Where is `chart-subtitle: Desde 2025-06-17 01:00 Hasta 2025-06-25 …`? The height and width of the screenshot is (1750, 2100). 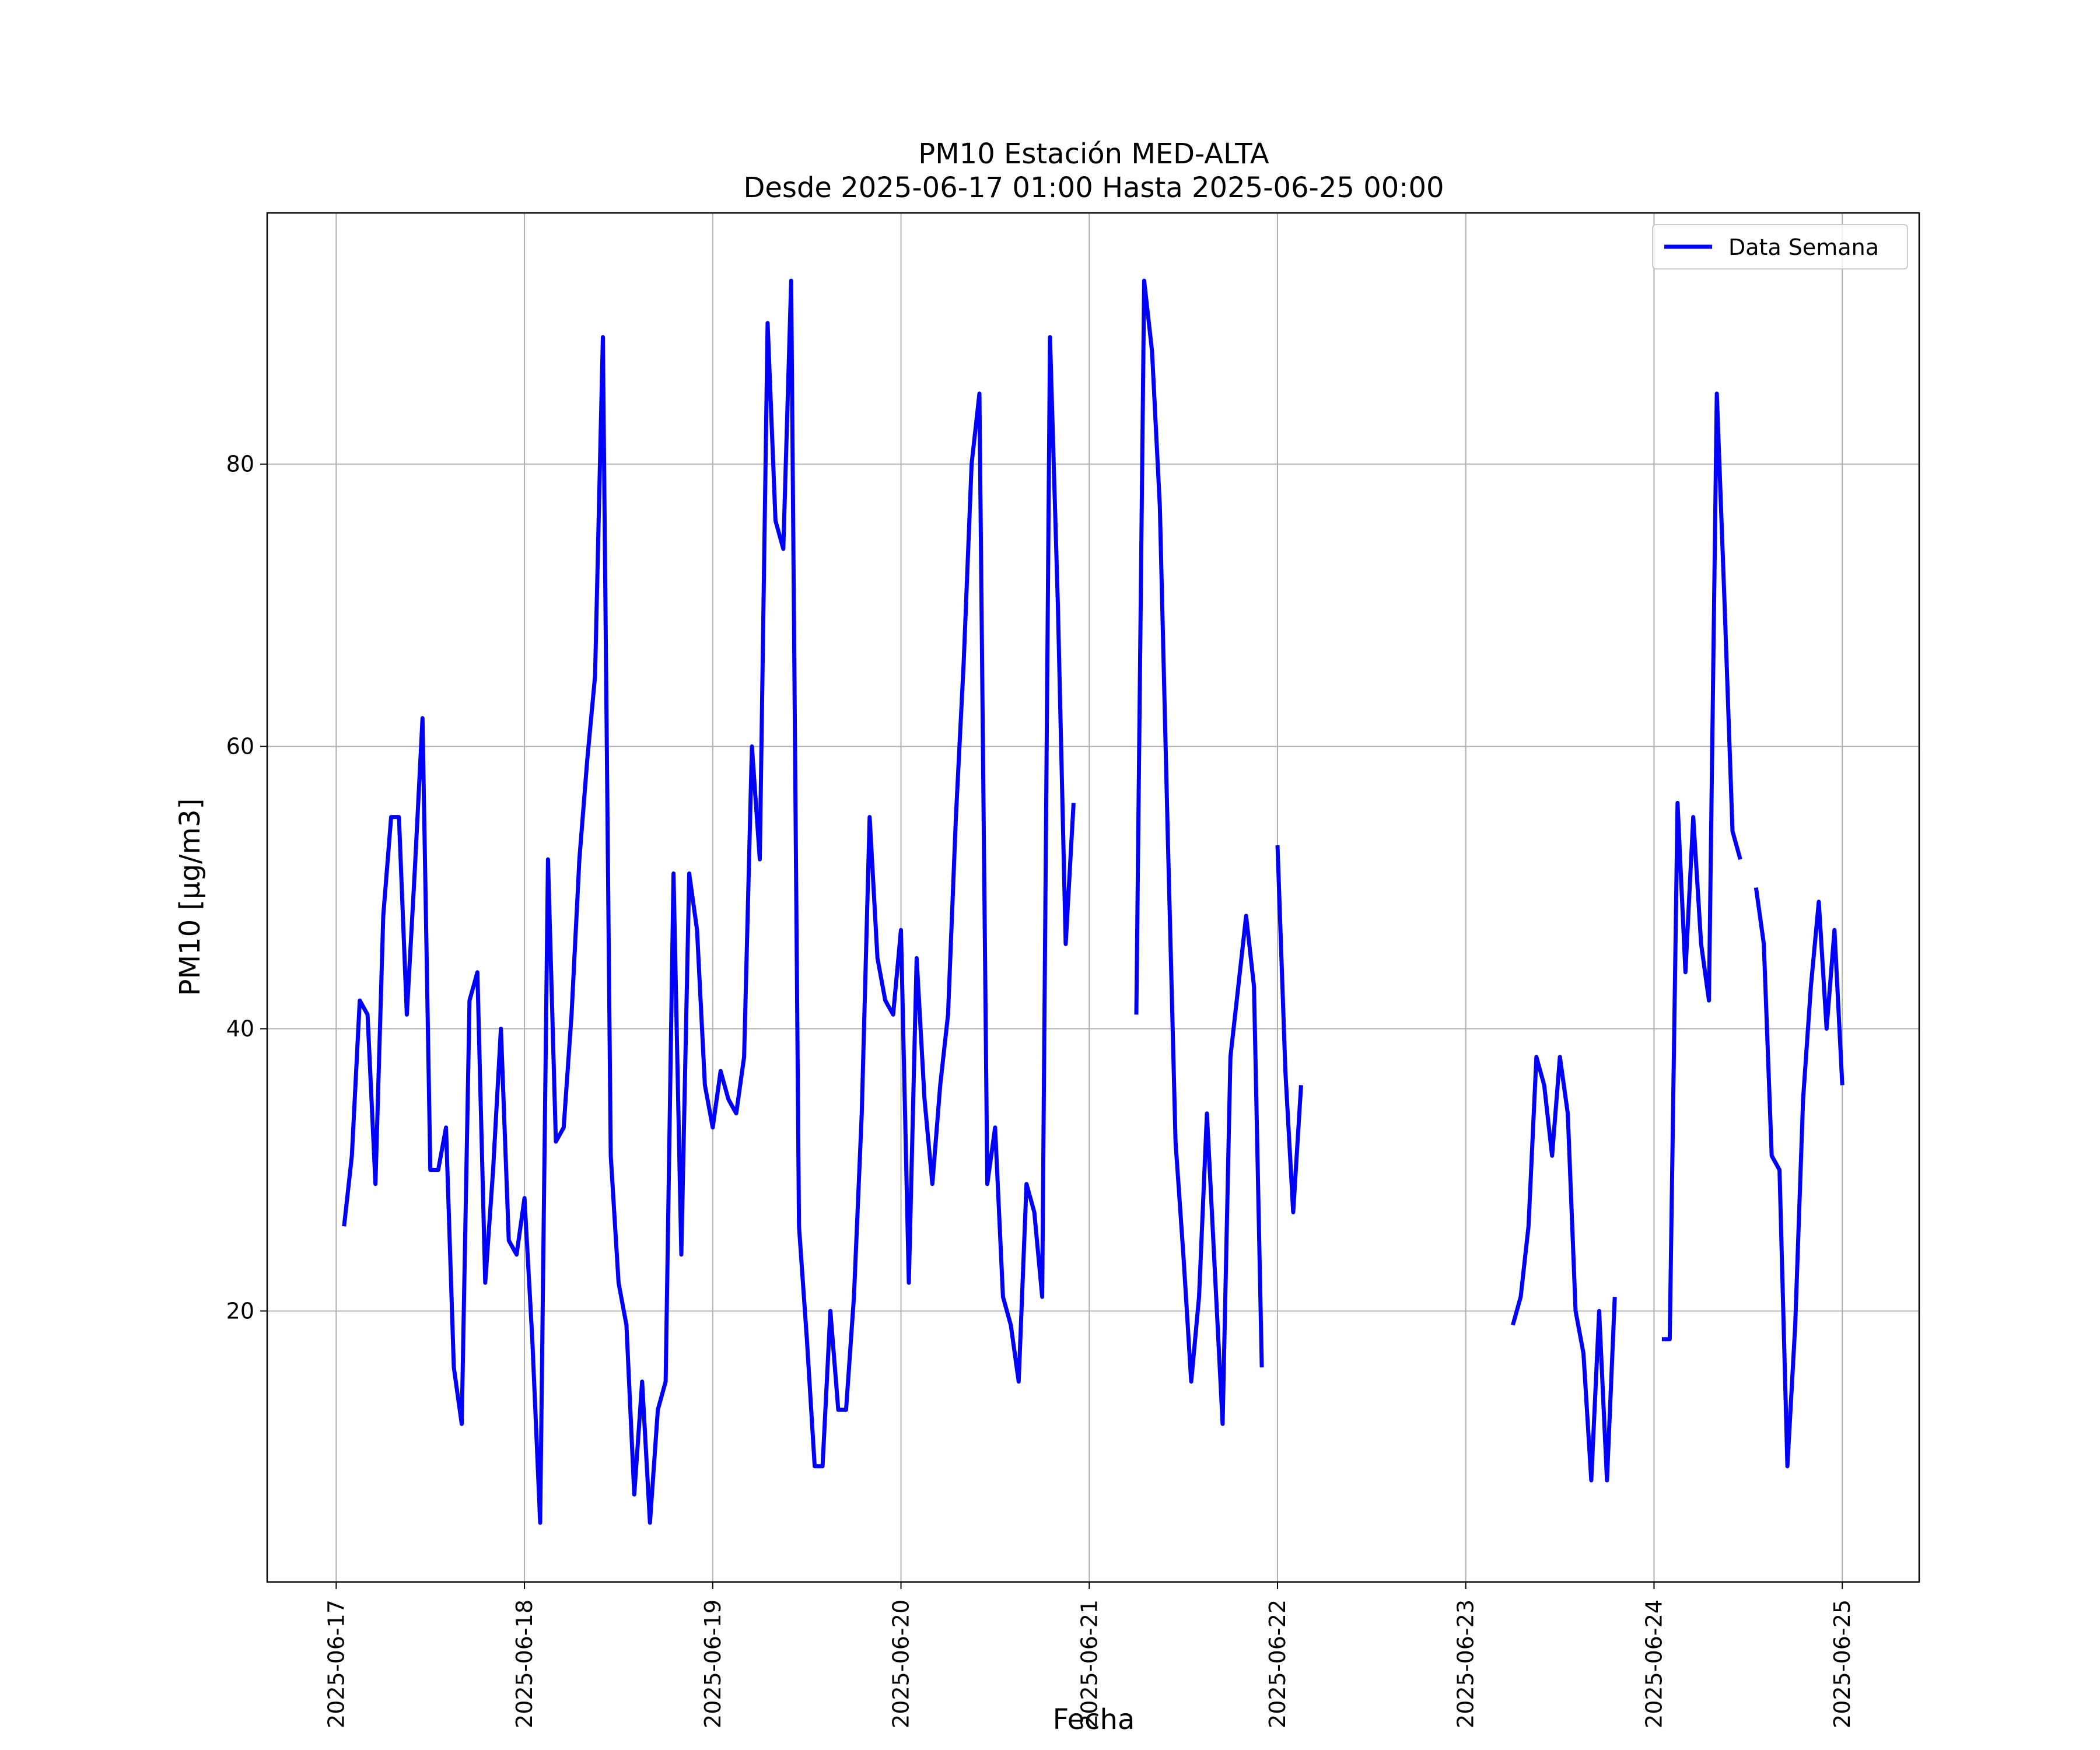
chart-subtitle: Desde 2025-06-17 01:00 Hasta 2025-06-25 … is located at coordinates (1093, 188).